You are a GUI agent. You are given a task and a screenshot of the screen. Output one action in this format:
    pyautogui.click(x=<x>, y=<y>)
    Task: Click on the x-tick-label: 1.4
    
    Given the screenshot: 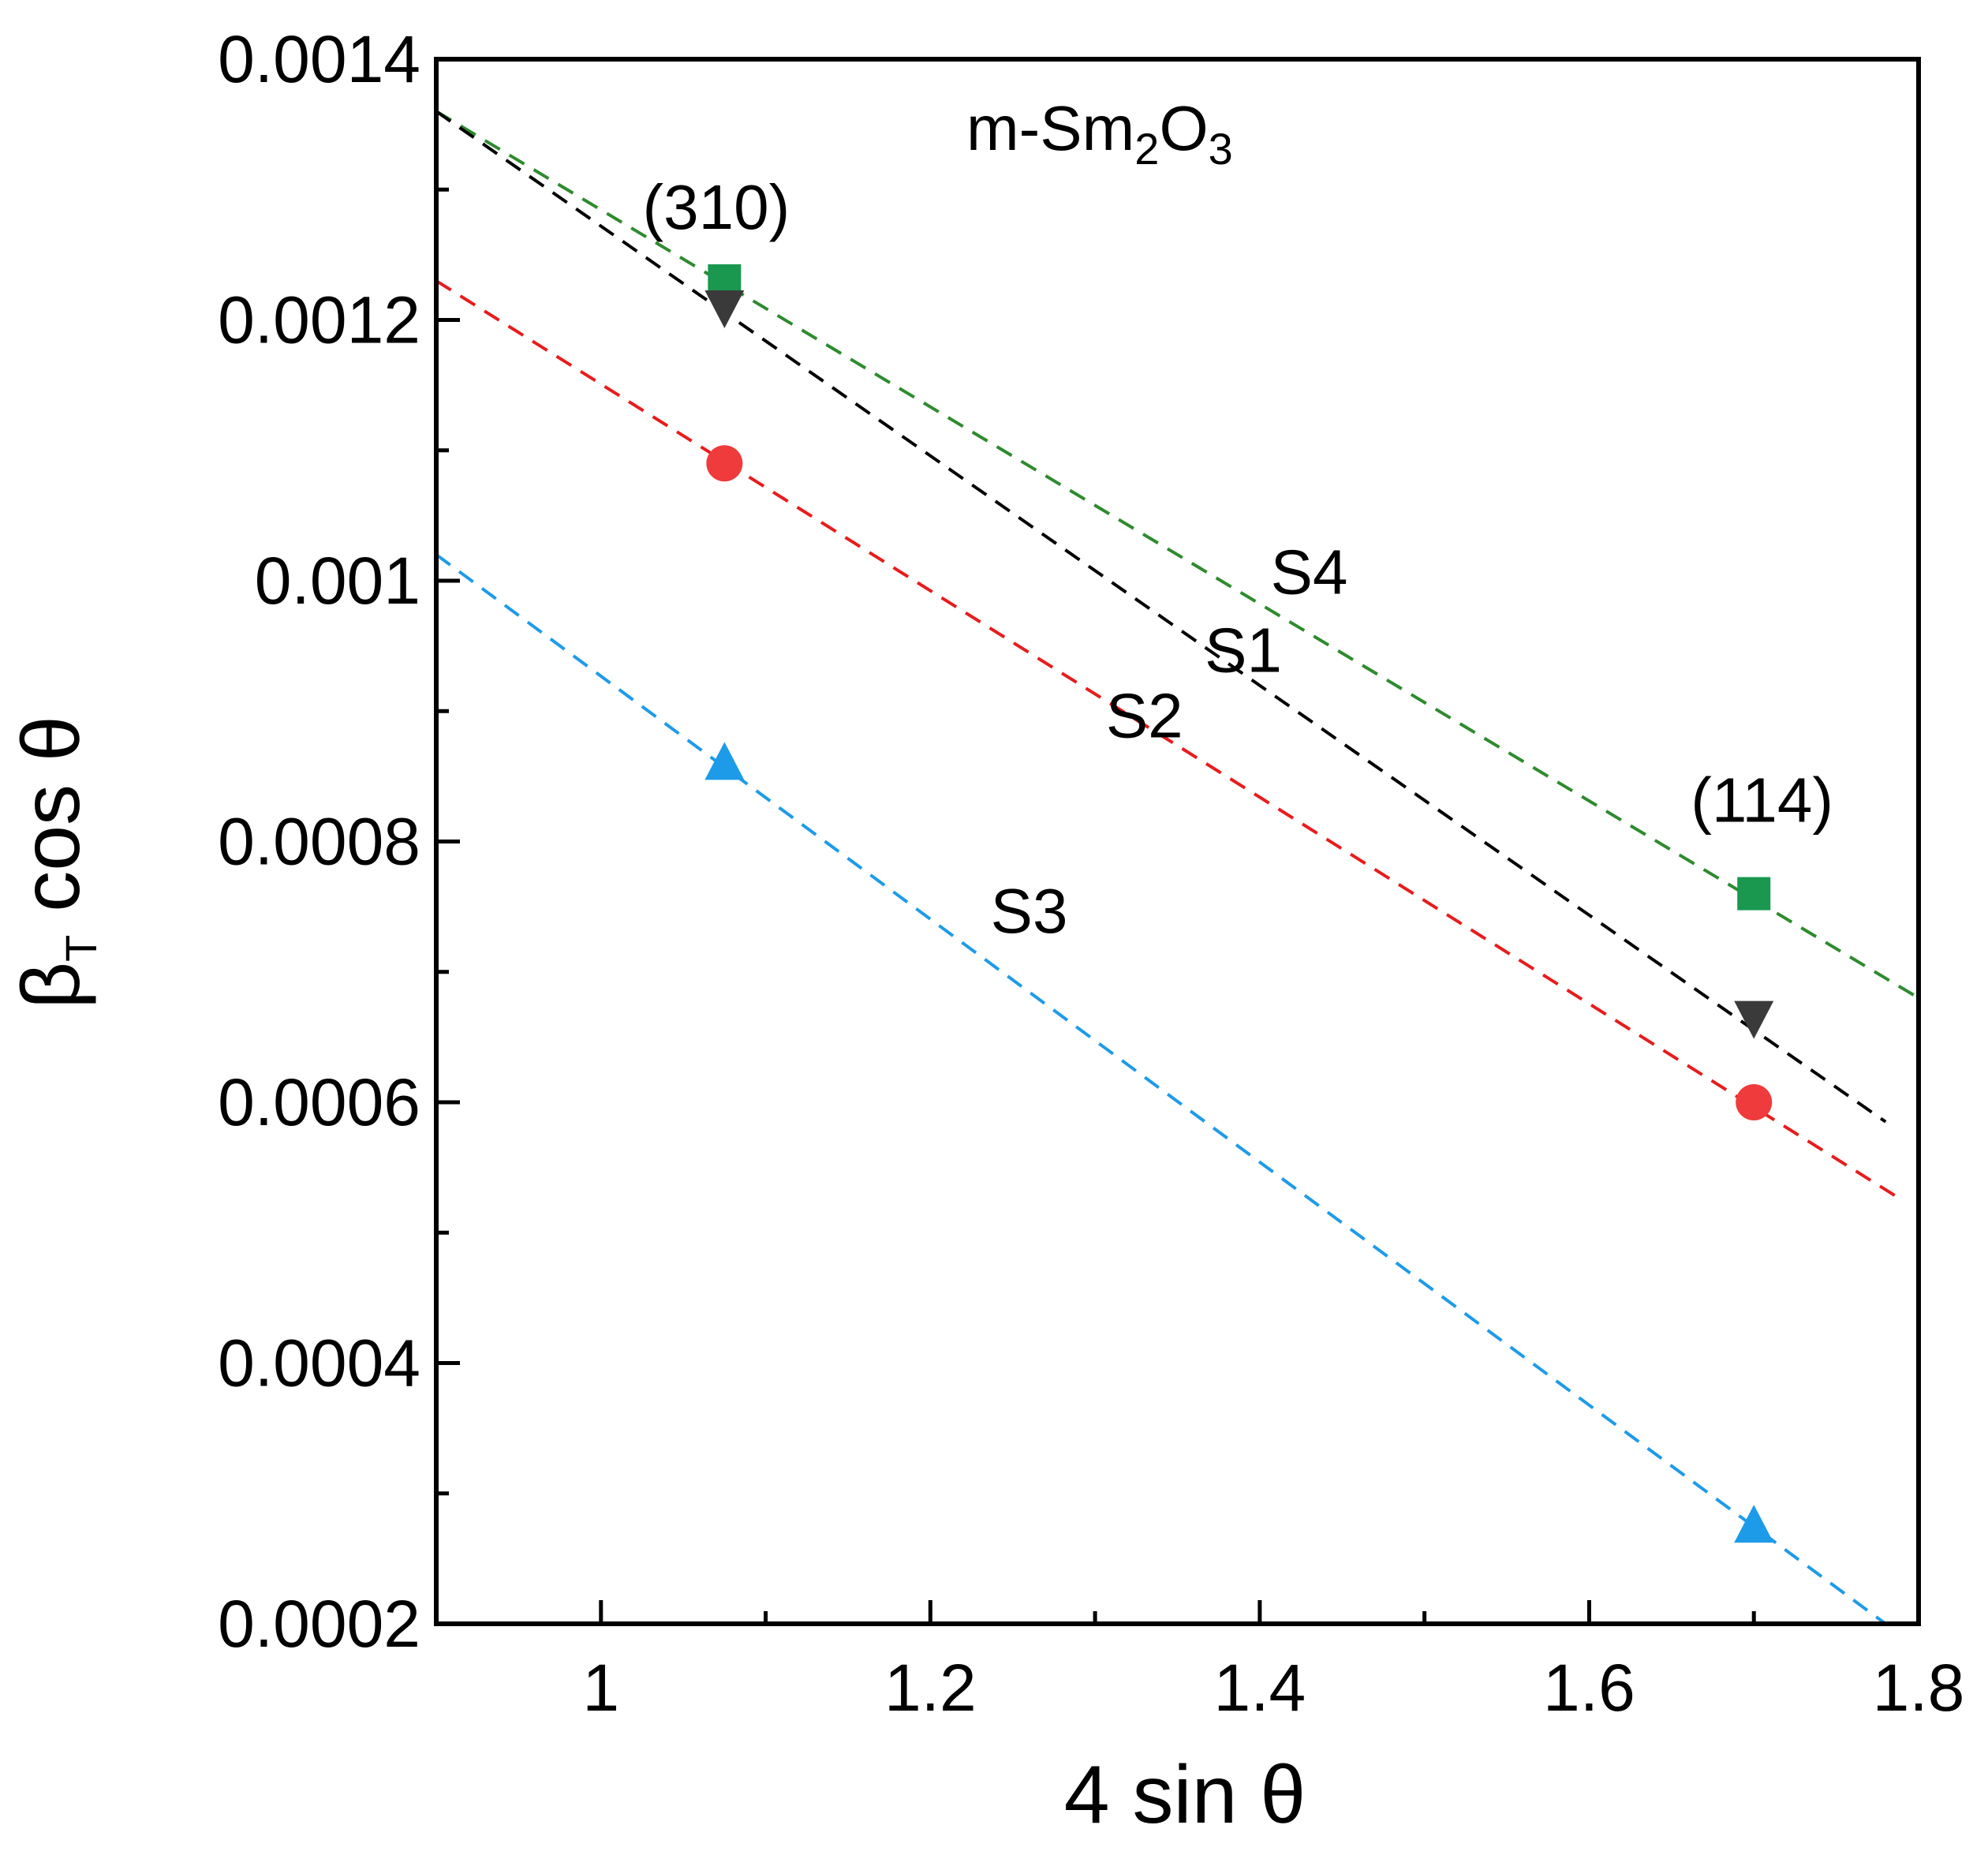 What is the action you would take?
    pyautogui.click(x=1259, y=1688)
    